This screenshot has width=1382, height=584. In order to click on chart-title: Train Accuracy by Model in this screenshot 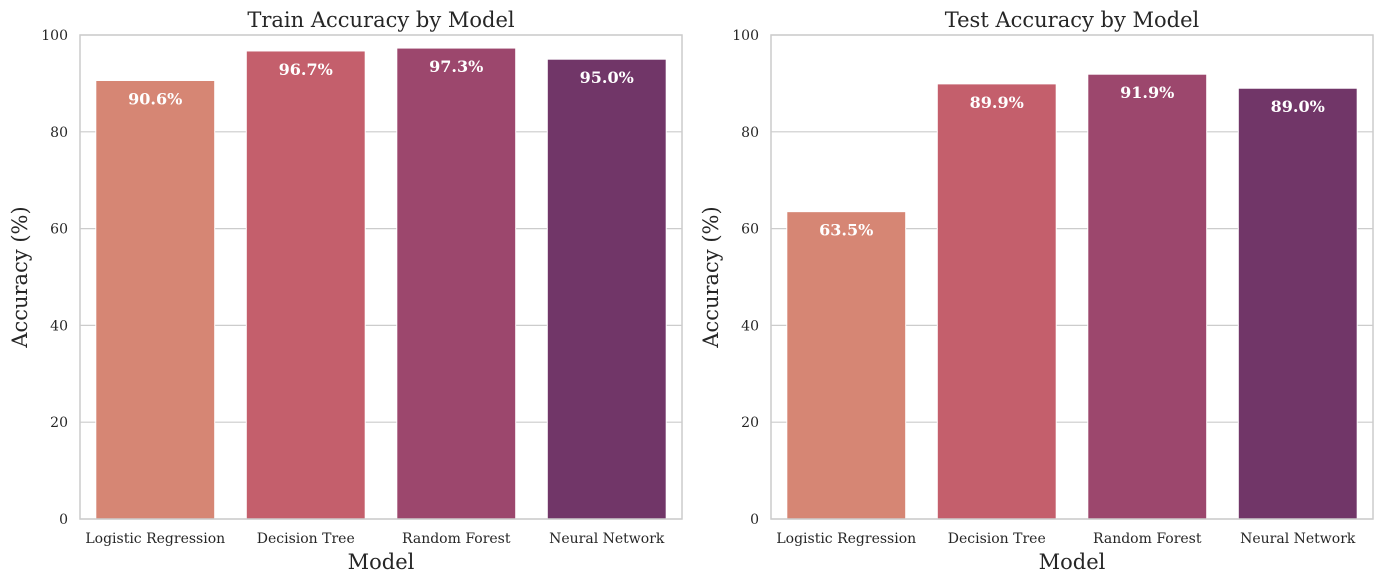, I will do `click(381, 20)`.